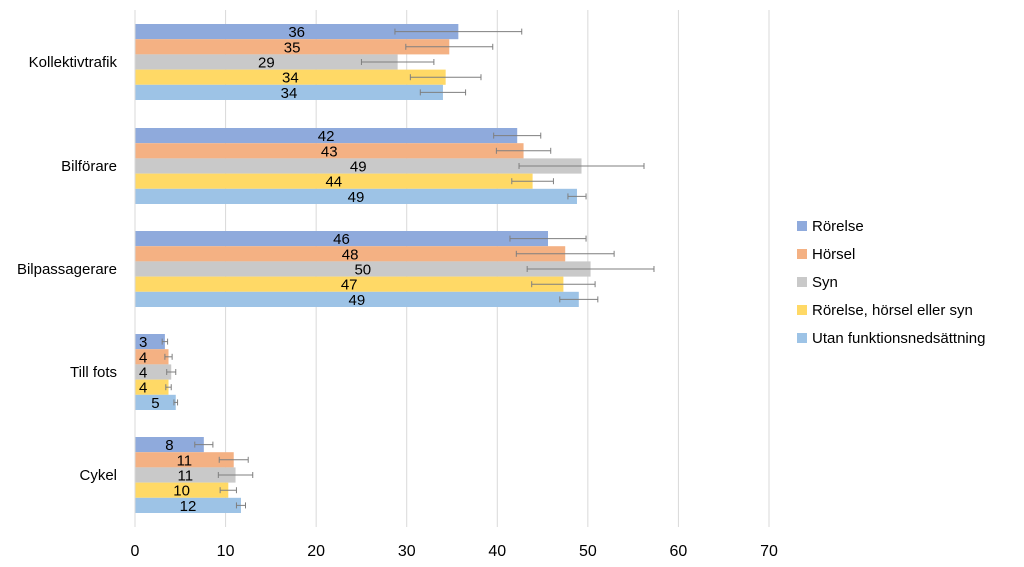 This screenshot has height=567, width=1024. I want to click on bar-value-label: 42, so click(326, 136).